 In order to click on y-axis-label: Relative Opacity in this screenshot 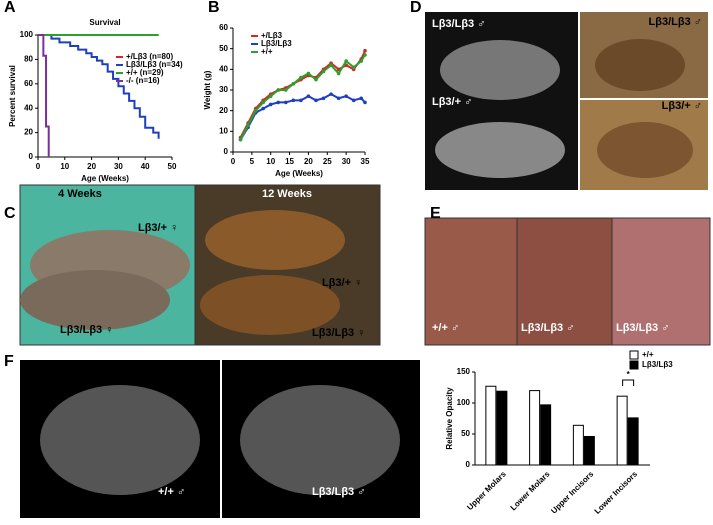, I will do `click(449, 418)`.